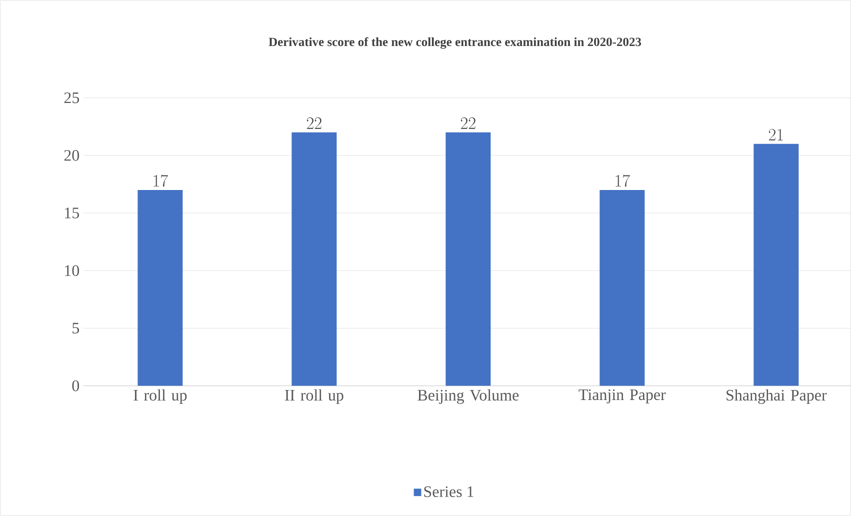  I want to click on y-tick-label: 20, so click(72, 155).